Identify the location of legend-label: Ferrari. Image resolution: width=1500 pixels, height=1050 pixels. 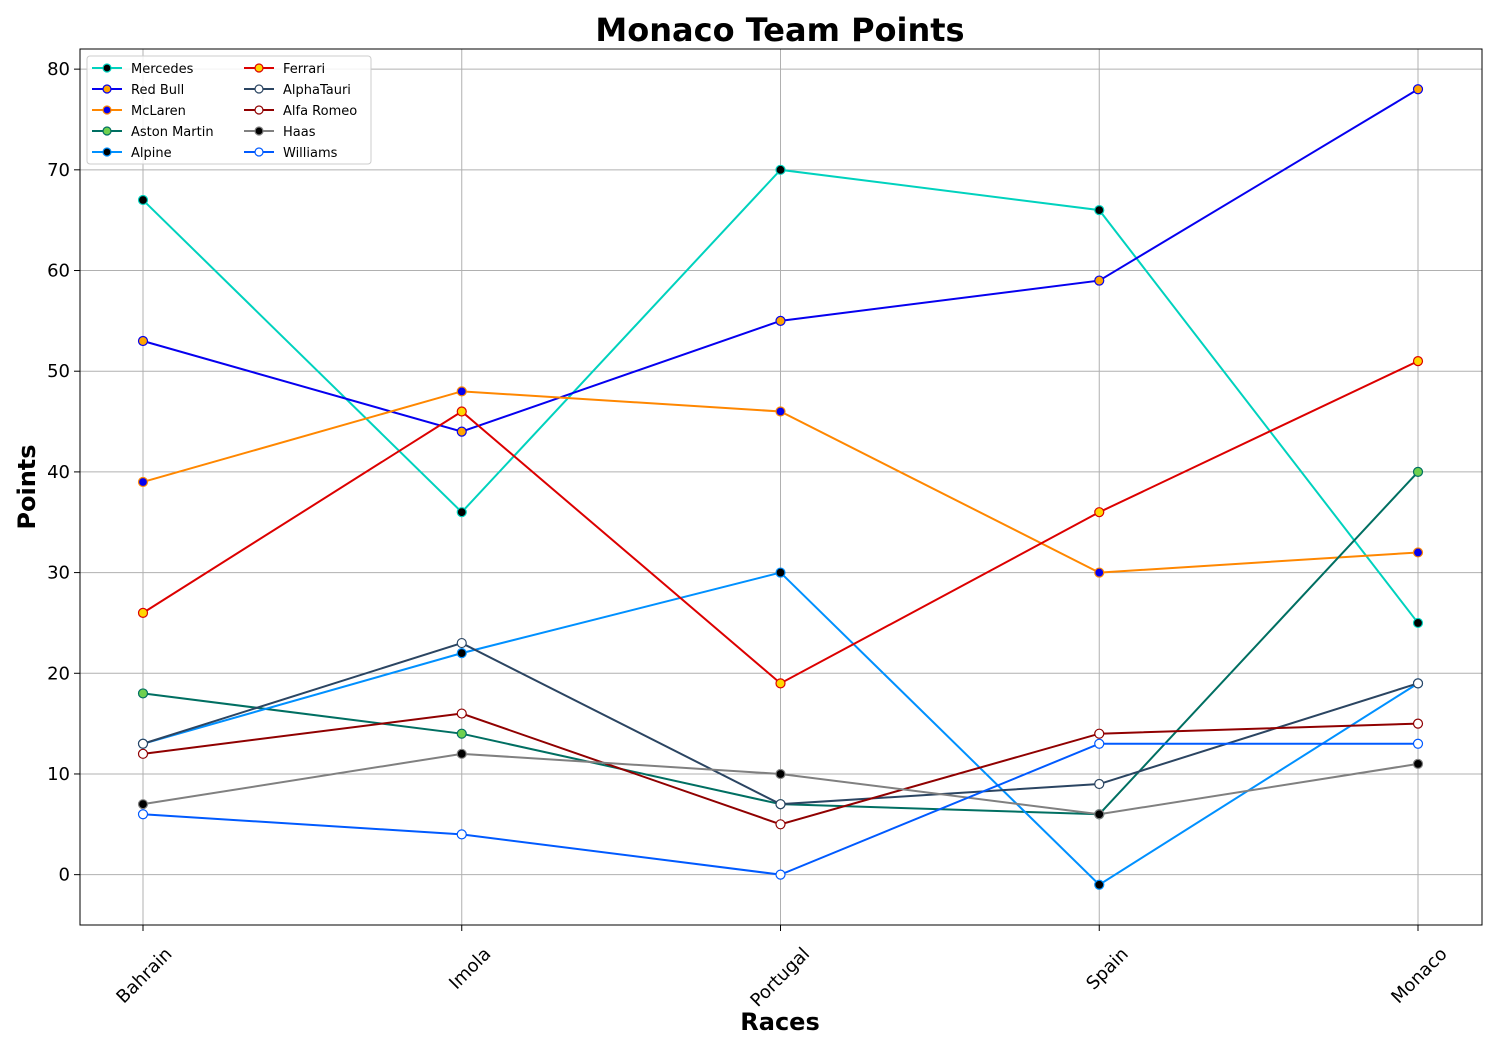
(304, 69).